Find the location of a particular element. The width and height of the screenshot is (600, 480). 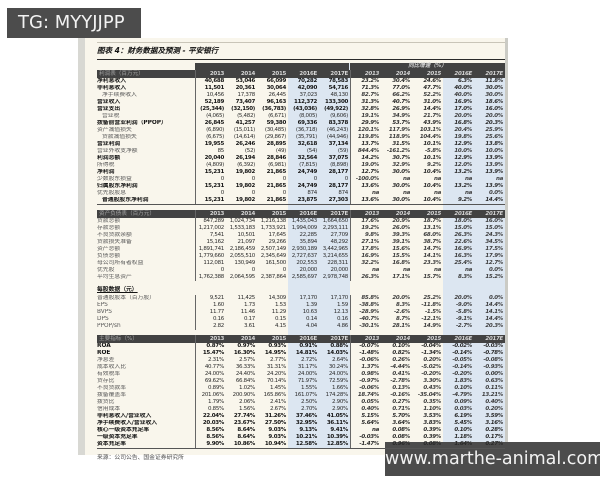

value-cell: 1,891,741 is located at coordinates (210, 249).